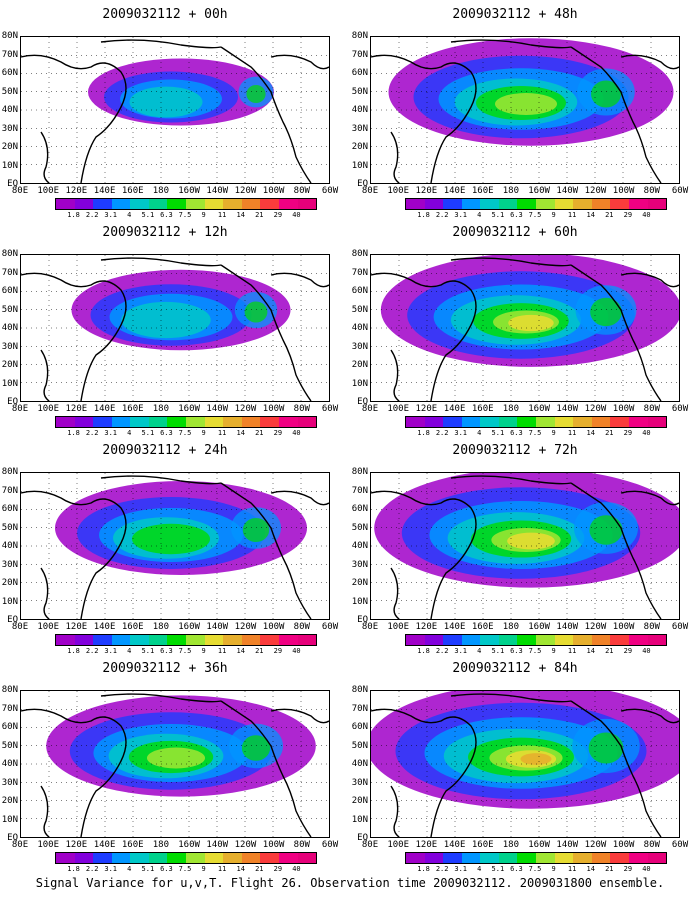 The width and height of the screenshot is (700, 900). I want to click on colorbar-label: 6.3, so click(166, 651).